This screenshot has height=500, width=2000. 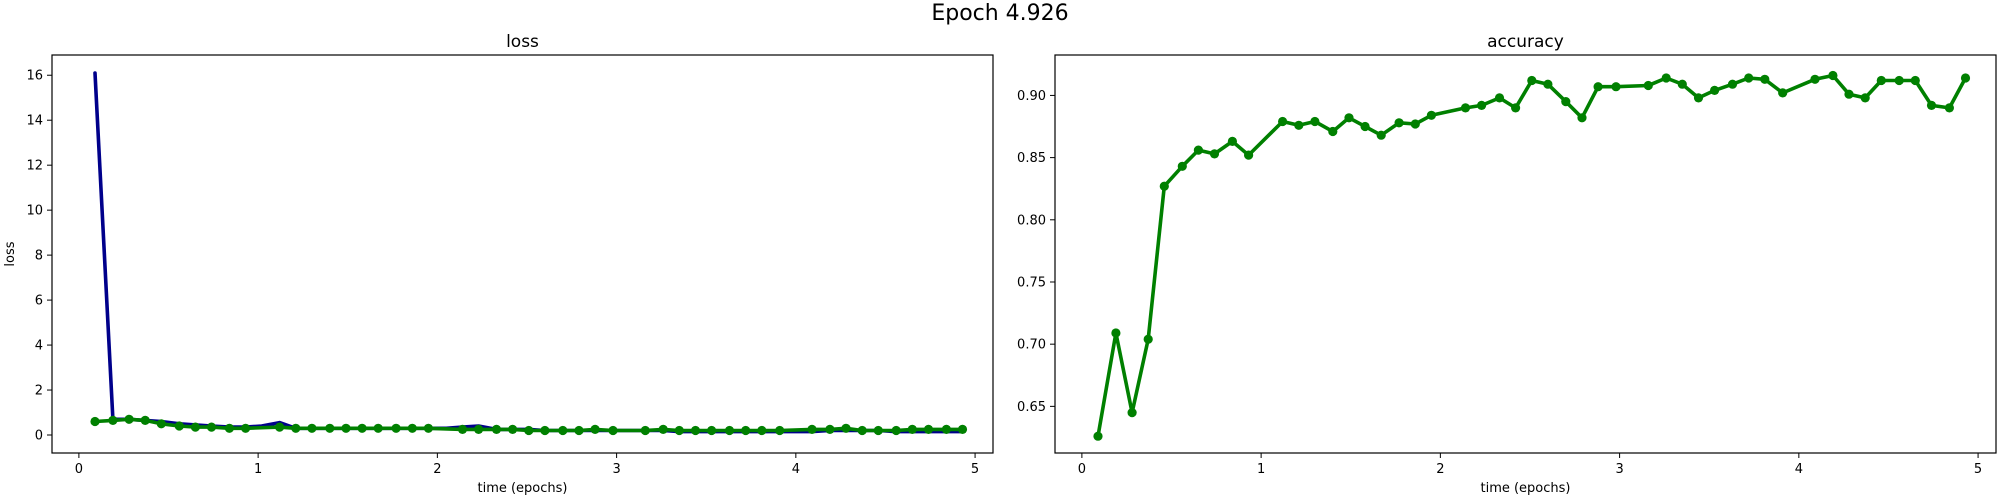 What do you see at coordinates (10, 253) in the screenshot?
I see `y-axis-label: loss` at bounding box center [10, 253].